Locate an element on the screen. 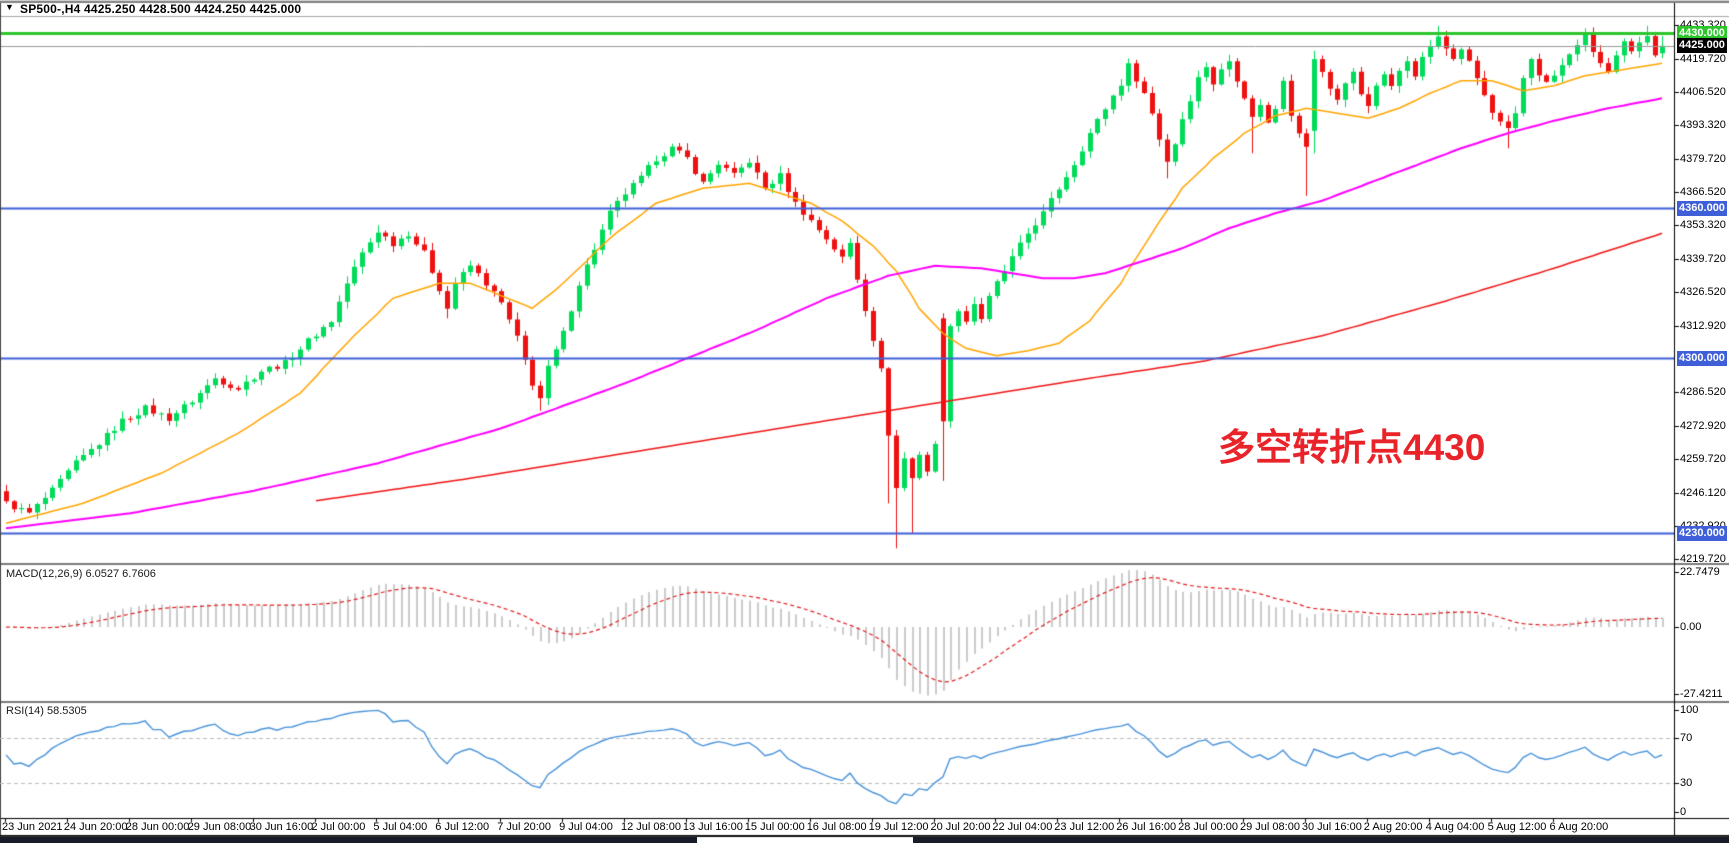 Image resolution: width=1729 pixels, height=843 pixels. price-badge-4300: 4300.000 is located at coordinates (1702, 358).